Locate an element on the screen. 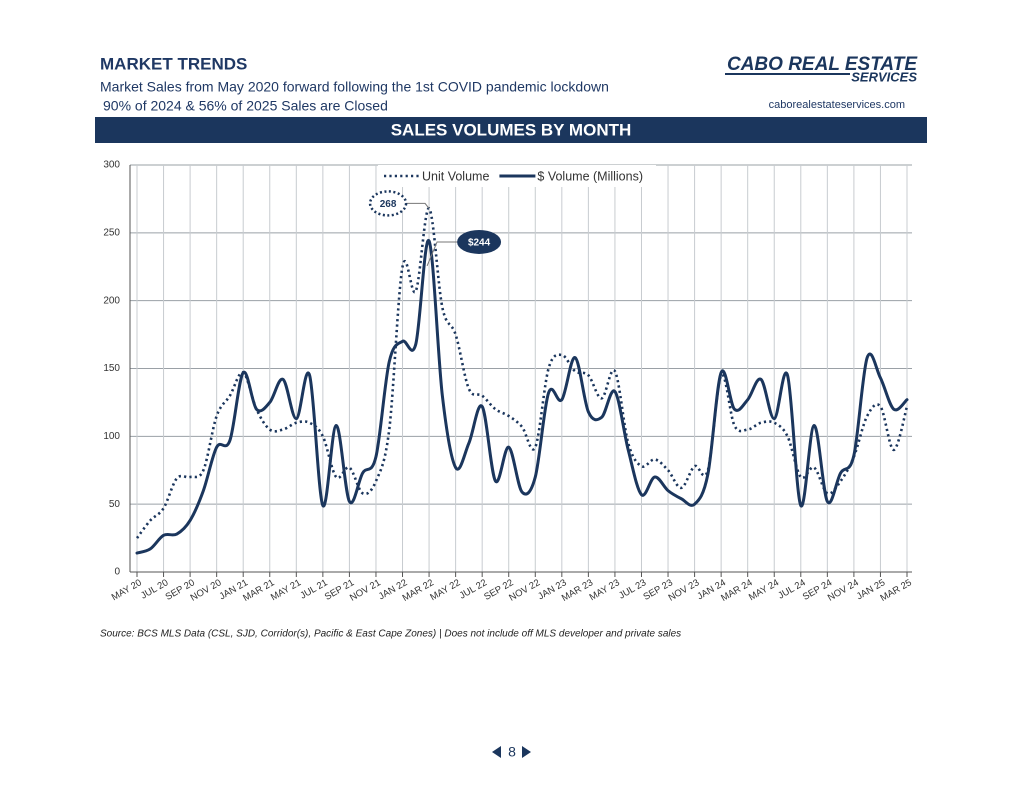 Image resolution: width=1024 pixels, height=791 pixels. x-tick-label: MAY 24 is located at coordinates (764, 590).